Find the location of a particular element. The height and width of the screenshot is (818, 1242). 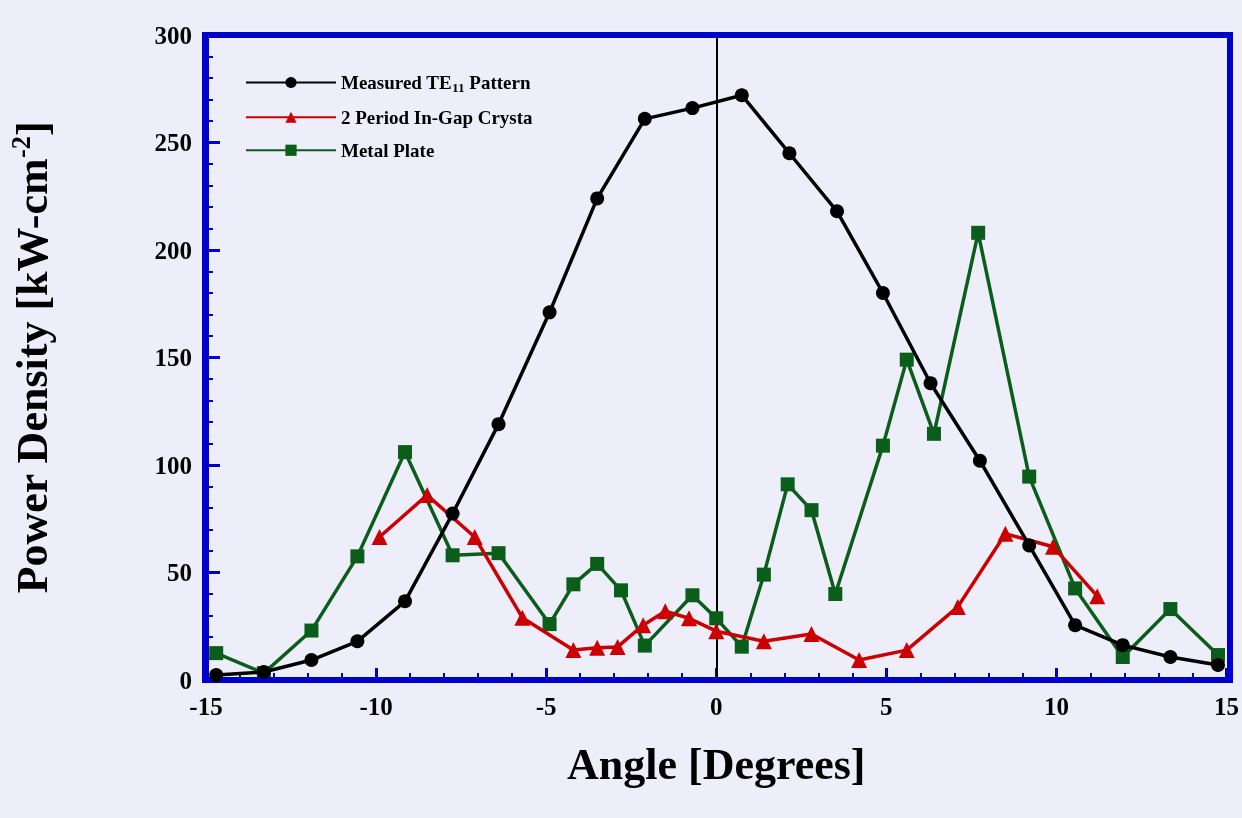

y-tick-label: 250 is located at coordinates (173, 142).